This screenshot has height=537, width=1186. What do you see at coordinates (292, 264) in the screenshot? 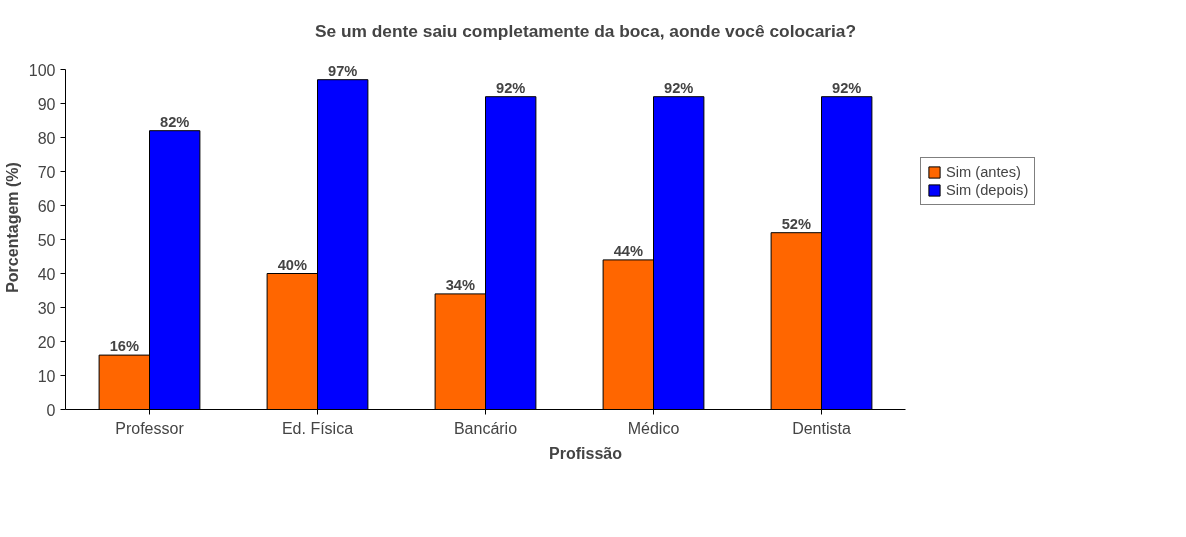
I see `data-label: 40%` at bounding box center [292, 264].